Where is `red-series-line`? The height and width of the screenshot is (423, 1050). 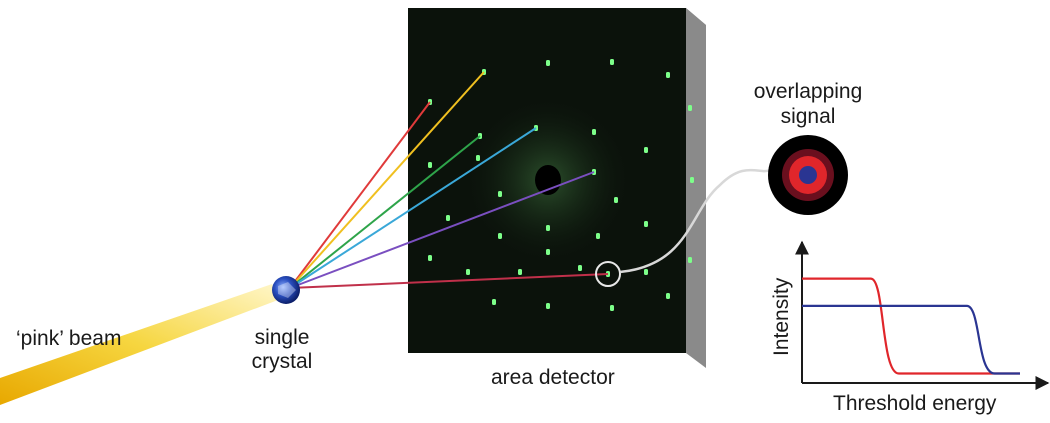
red-series-line is located at coordinates (911, 326).